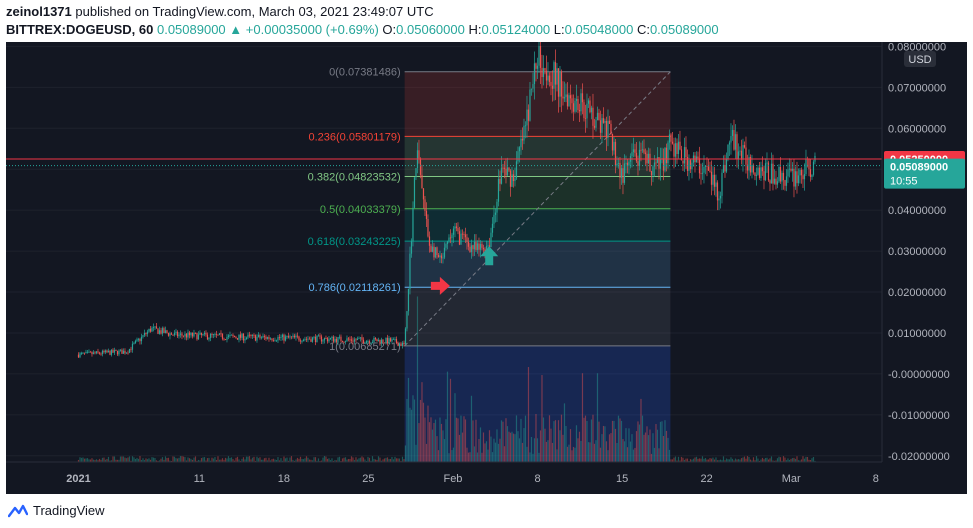 This screenshot has height=528, width=973. Describe the element at coordinates (39, 11) in the screenshot. I see `author-name: zeinol1371` at that location.